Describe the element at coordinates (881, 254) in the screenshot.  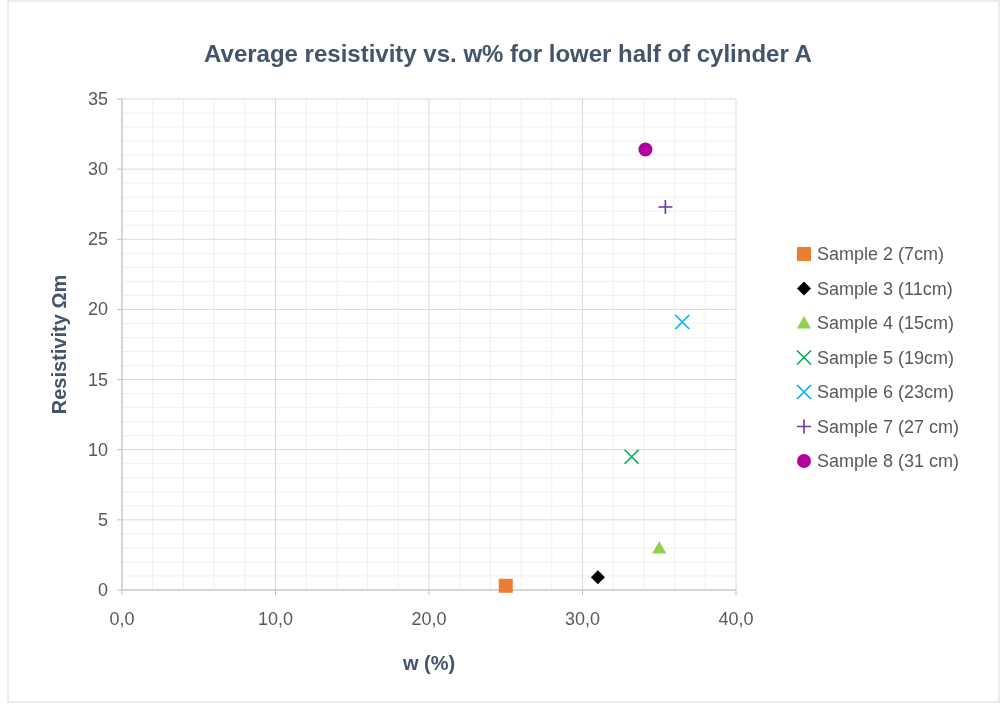
I see `legend-label: Sample 2 (7cm)` at that location.